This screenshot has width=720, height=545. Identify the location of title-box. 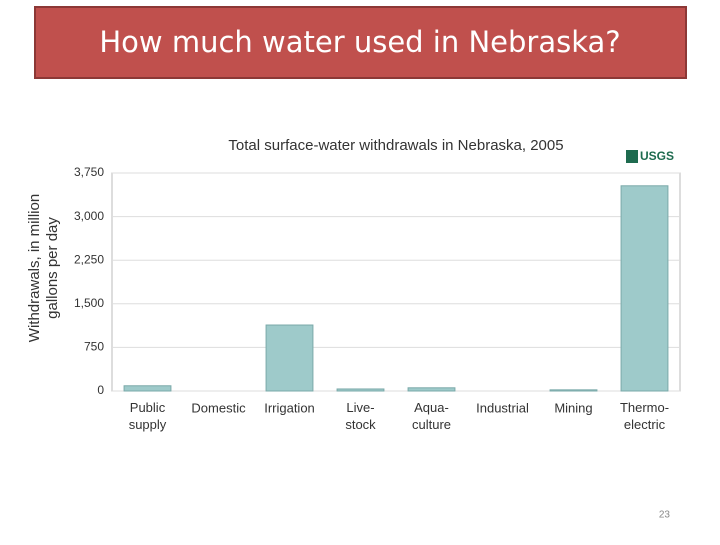
(360, 42).